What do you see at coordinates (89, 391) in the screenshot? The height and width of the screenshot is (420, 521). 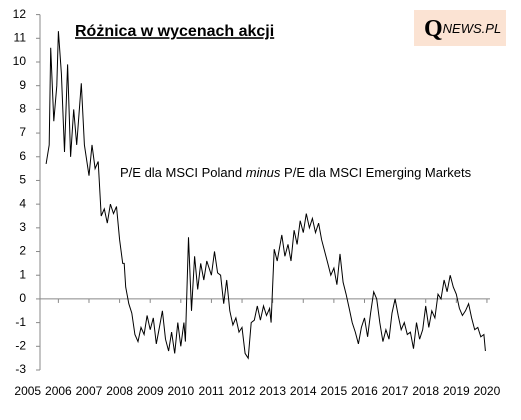 I see `x-tick-label: 2007` at bounding box center [89, 391].